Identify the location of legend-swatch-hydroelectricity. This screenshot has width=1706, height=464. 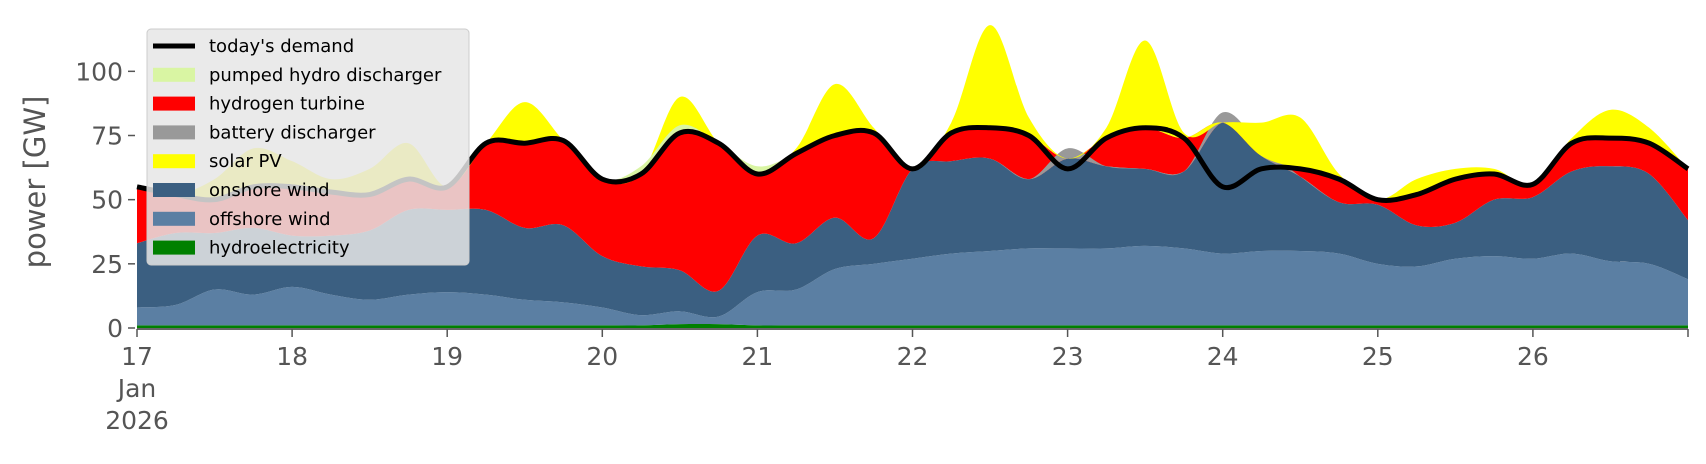
(174, 247).